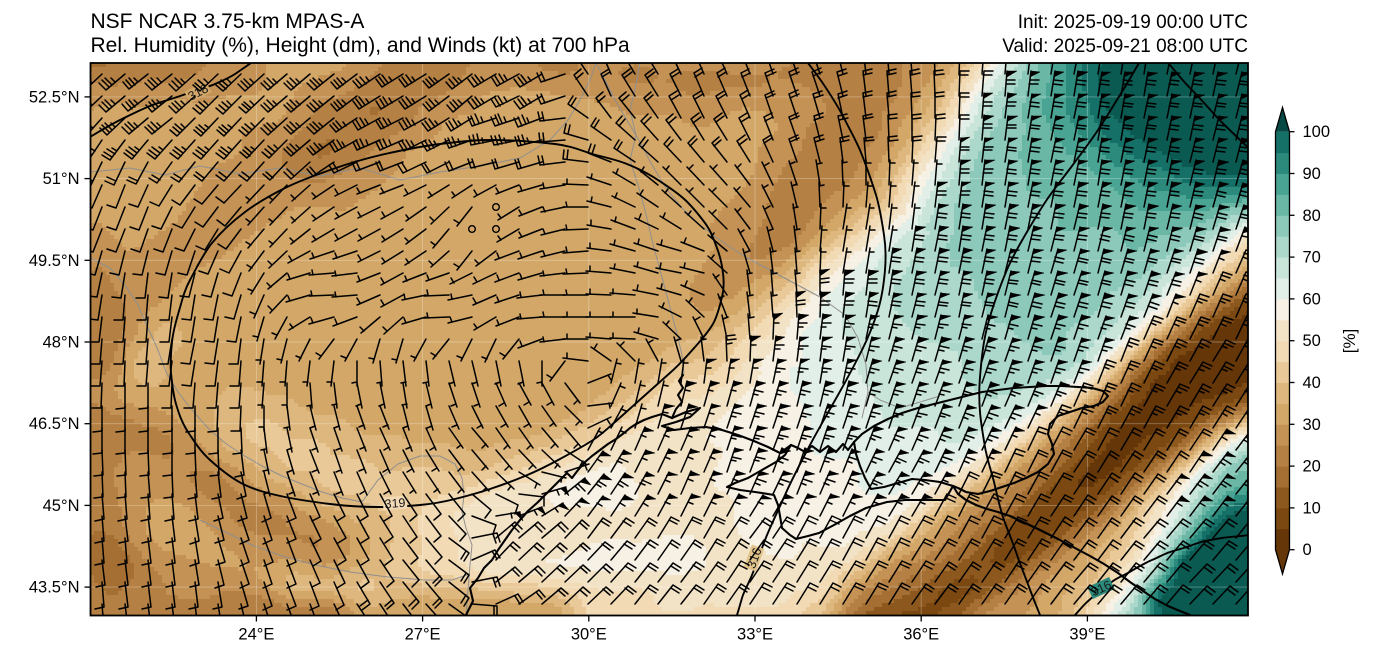  I want to click on svg-text: 46.5°N, so click(54, 424).